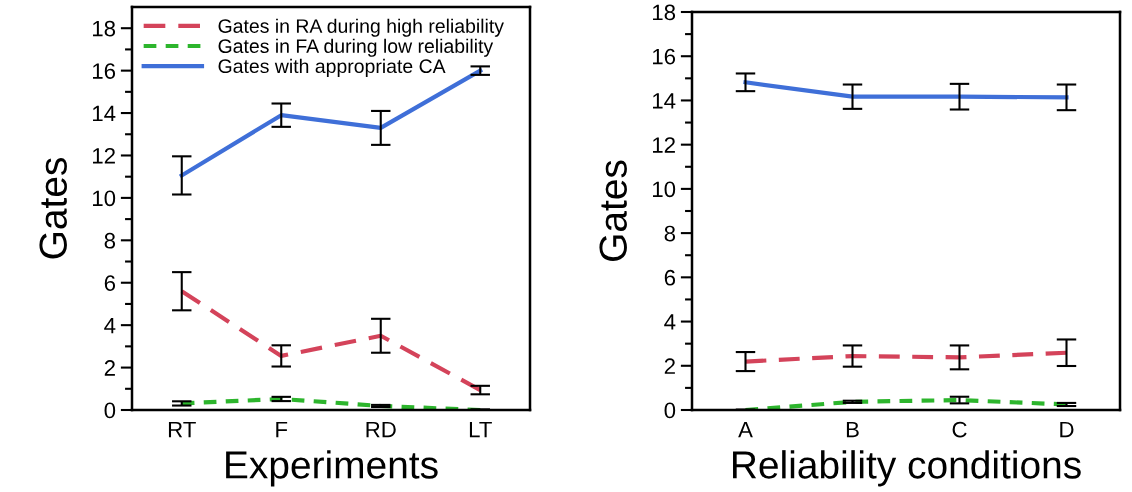 Image resolution: width=1132 pixels, height=492 pixels. Describe the element at coordinates (282, 429) in the screenshot. I see `x-tick-label: F` at that location.